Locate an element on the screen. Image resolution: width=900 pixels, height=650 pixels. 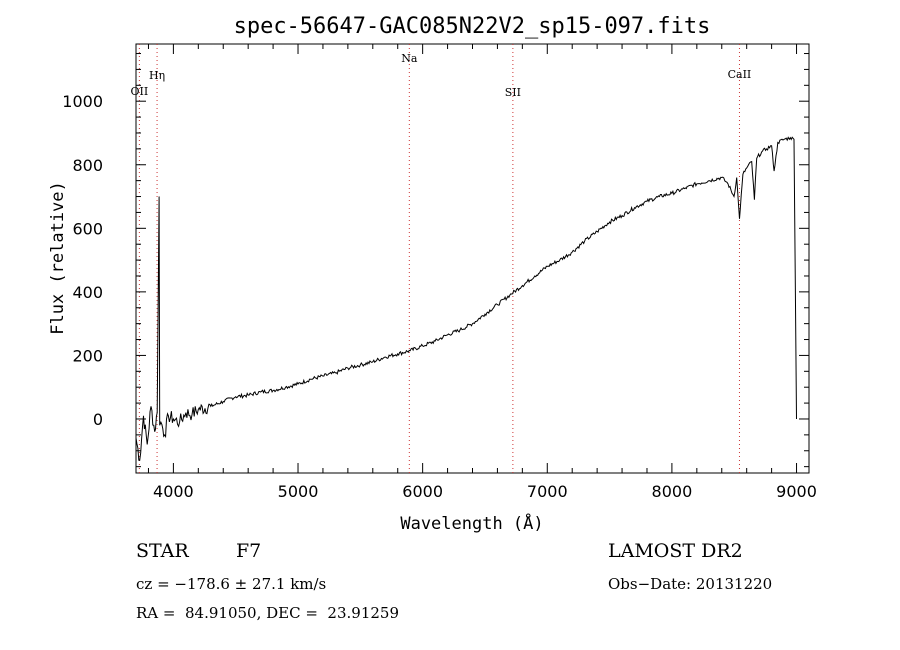
y-tick-label: 600 is located at coordinates (87, 228).